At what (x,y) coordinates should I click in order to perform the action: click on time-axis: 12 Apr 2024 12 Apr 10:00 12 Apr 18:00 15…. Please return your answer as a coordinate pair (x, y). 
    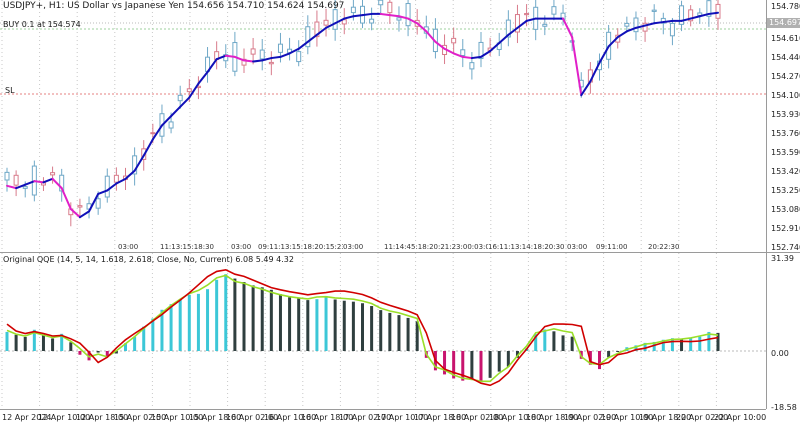
    Looking at the image, I should click on (383, 417).